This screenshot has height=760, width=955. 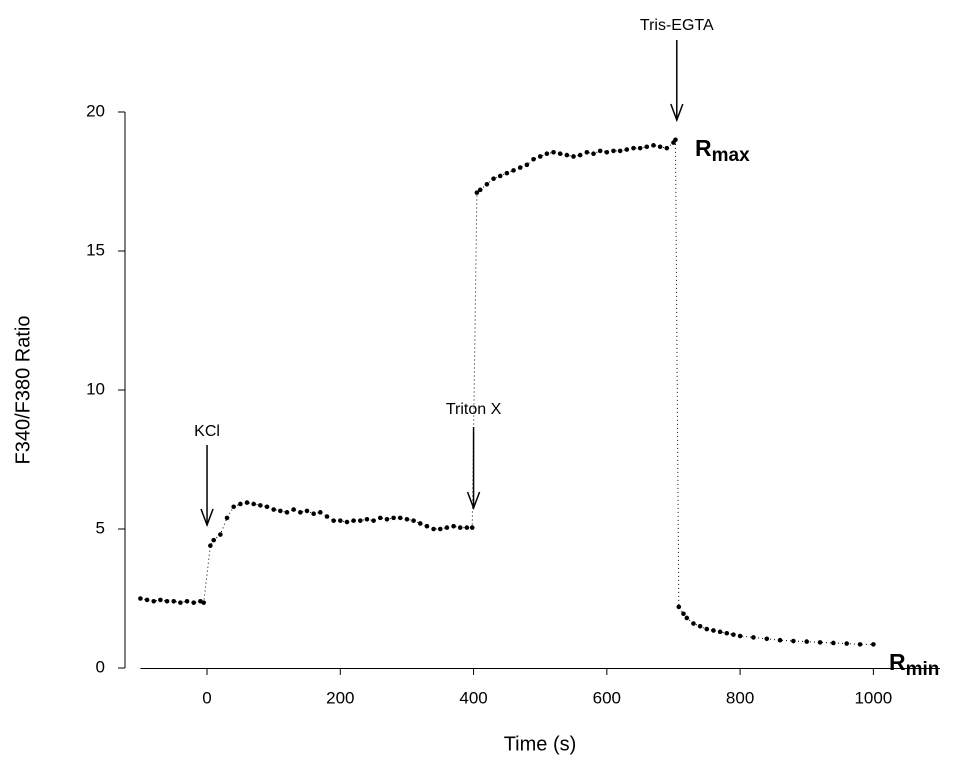 I want to click on rmax-sub: max, so click(x=731, y=155).